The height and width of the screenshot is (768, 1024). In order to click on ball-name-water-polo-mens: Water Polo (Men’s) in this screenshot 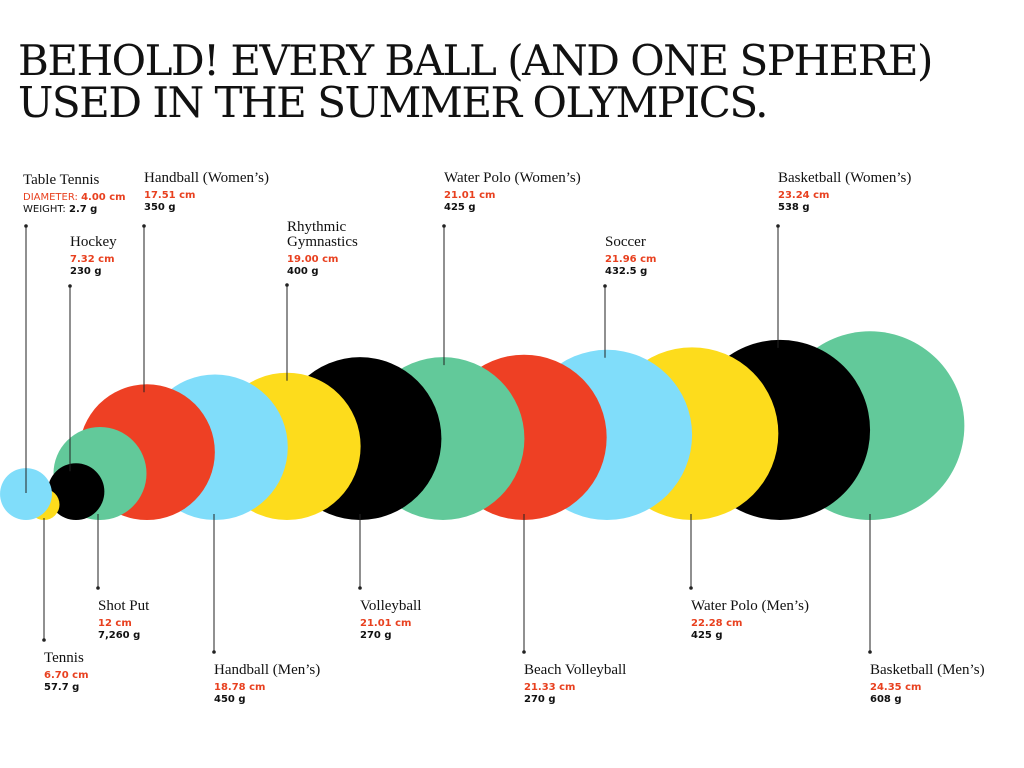, I will do `click(750, 606)`.